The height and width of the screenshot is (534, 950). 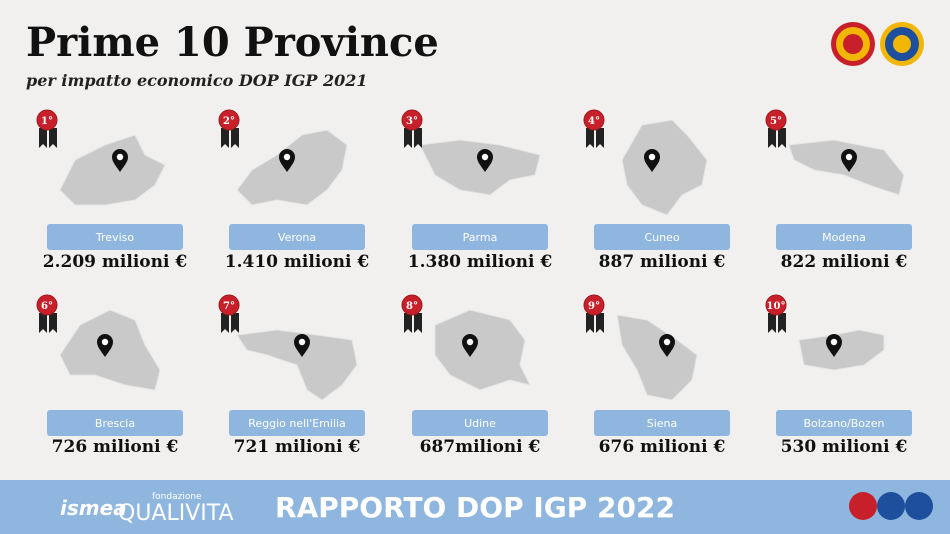 I want to click on province-name: Siena, so click(x=662, y=423).